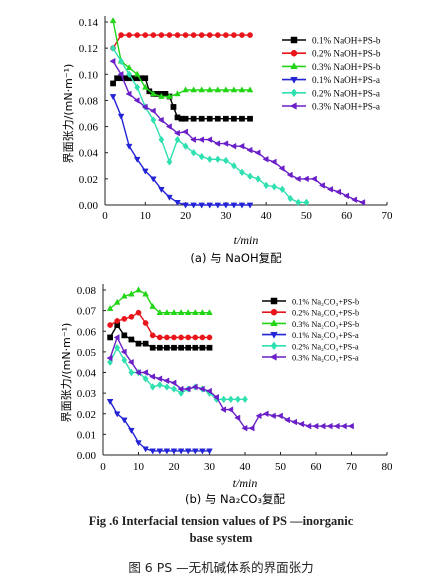  Describe the element at coordinates (235, 499) in the screenshot. I see `chart-subtitle: (b) 与 Na₂CO₃复配` at that location.